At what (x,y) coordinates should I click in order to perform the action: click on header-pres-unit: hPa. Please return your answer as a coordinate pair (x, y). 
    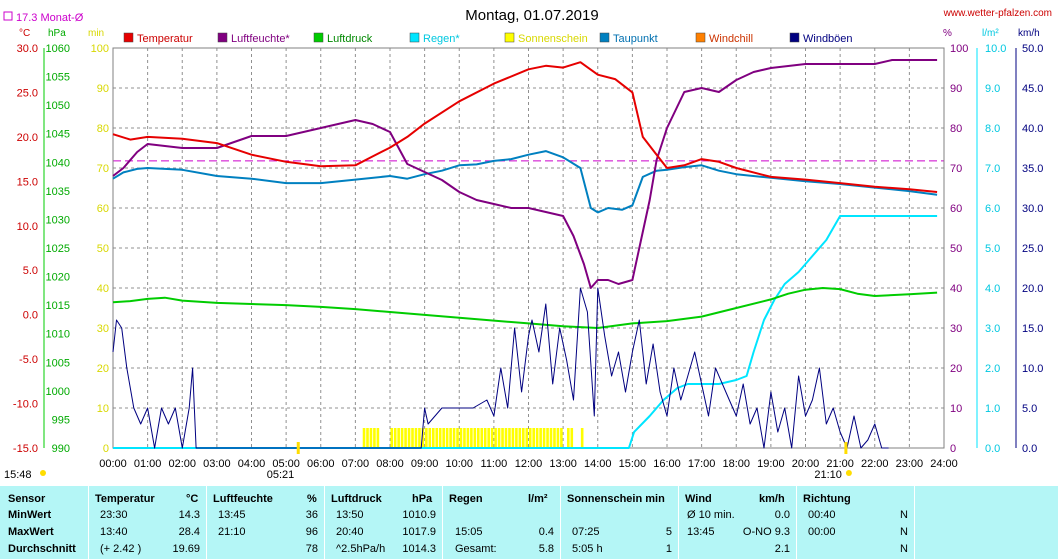
    Looking at the image, I should click on (422, 499).